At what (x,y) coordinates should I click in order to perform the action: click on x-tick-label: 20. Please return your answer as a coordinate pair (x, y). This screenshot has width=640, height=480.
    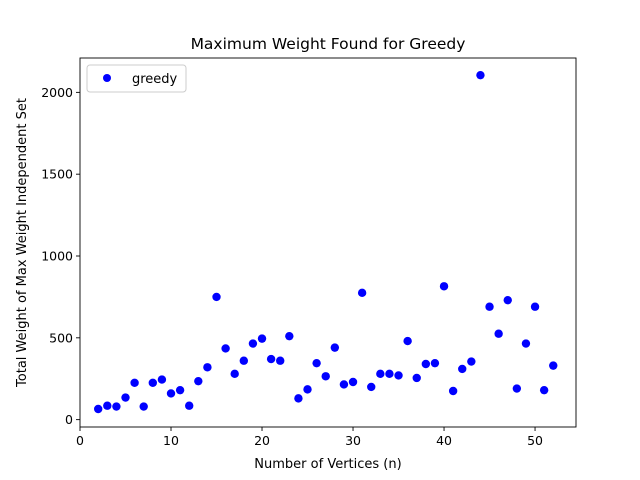
    Looking at the image, I should click on (262, 440).